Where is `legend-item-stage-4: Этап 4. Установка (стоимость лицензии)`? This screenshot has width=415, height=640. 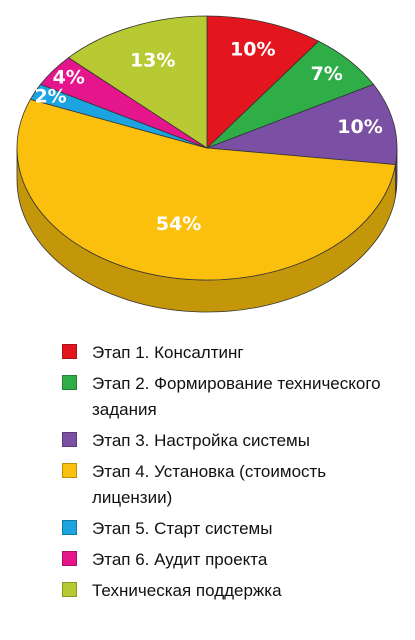 legend-item-stage-4: Этап 4. Установка (стоимость лицензии) is located at coordinates (232, 485).